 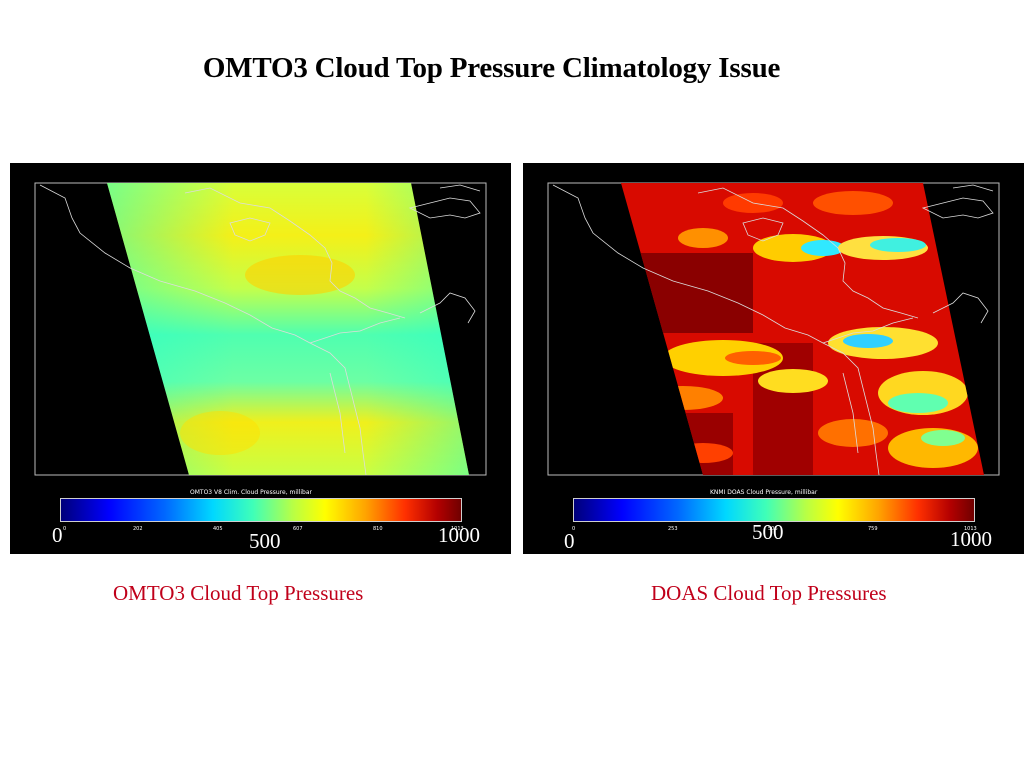 I want to click on colorbar-tick: 506, so click(x=773, y=529).